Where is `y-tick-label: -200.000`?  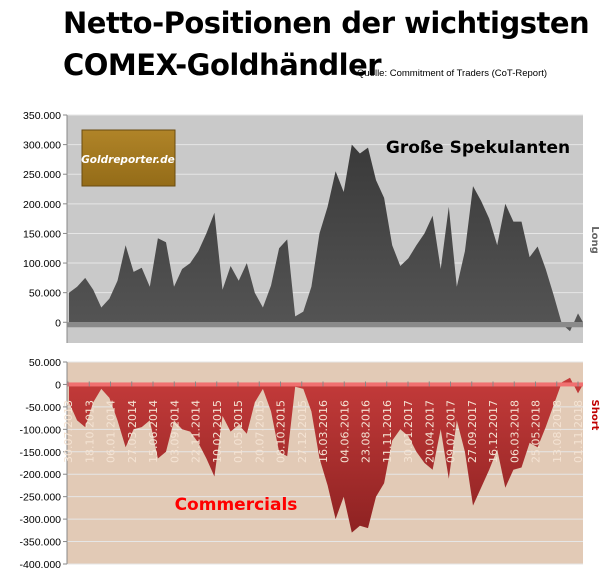
y-tick-label: -200.000 is located at coordinates (41, 475).